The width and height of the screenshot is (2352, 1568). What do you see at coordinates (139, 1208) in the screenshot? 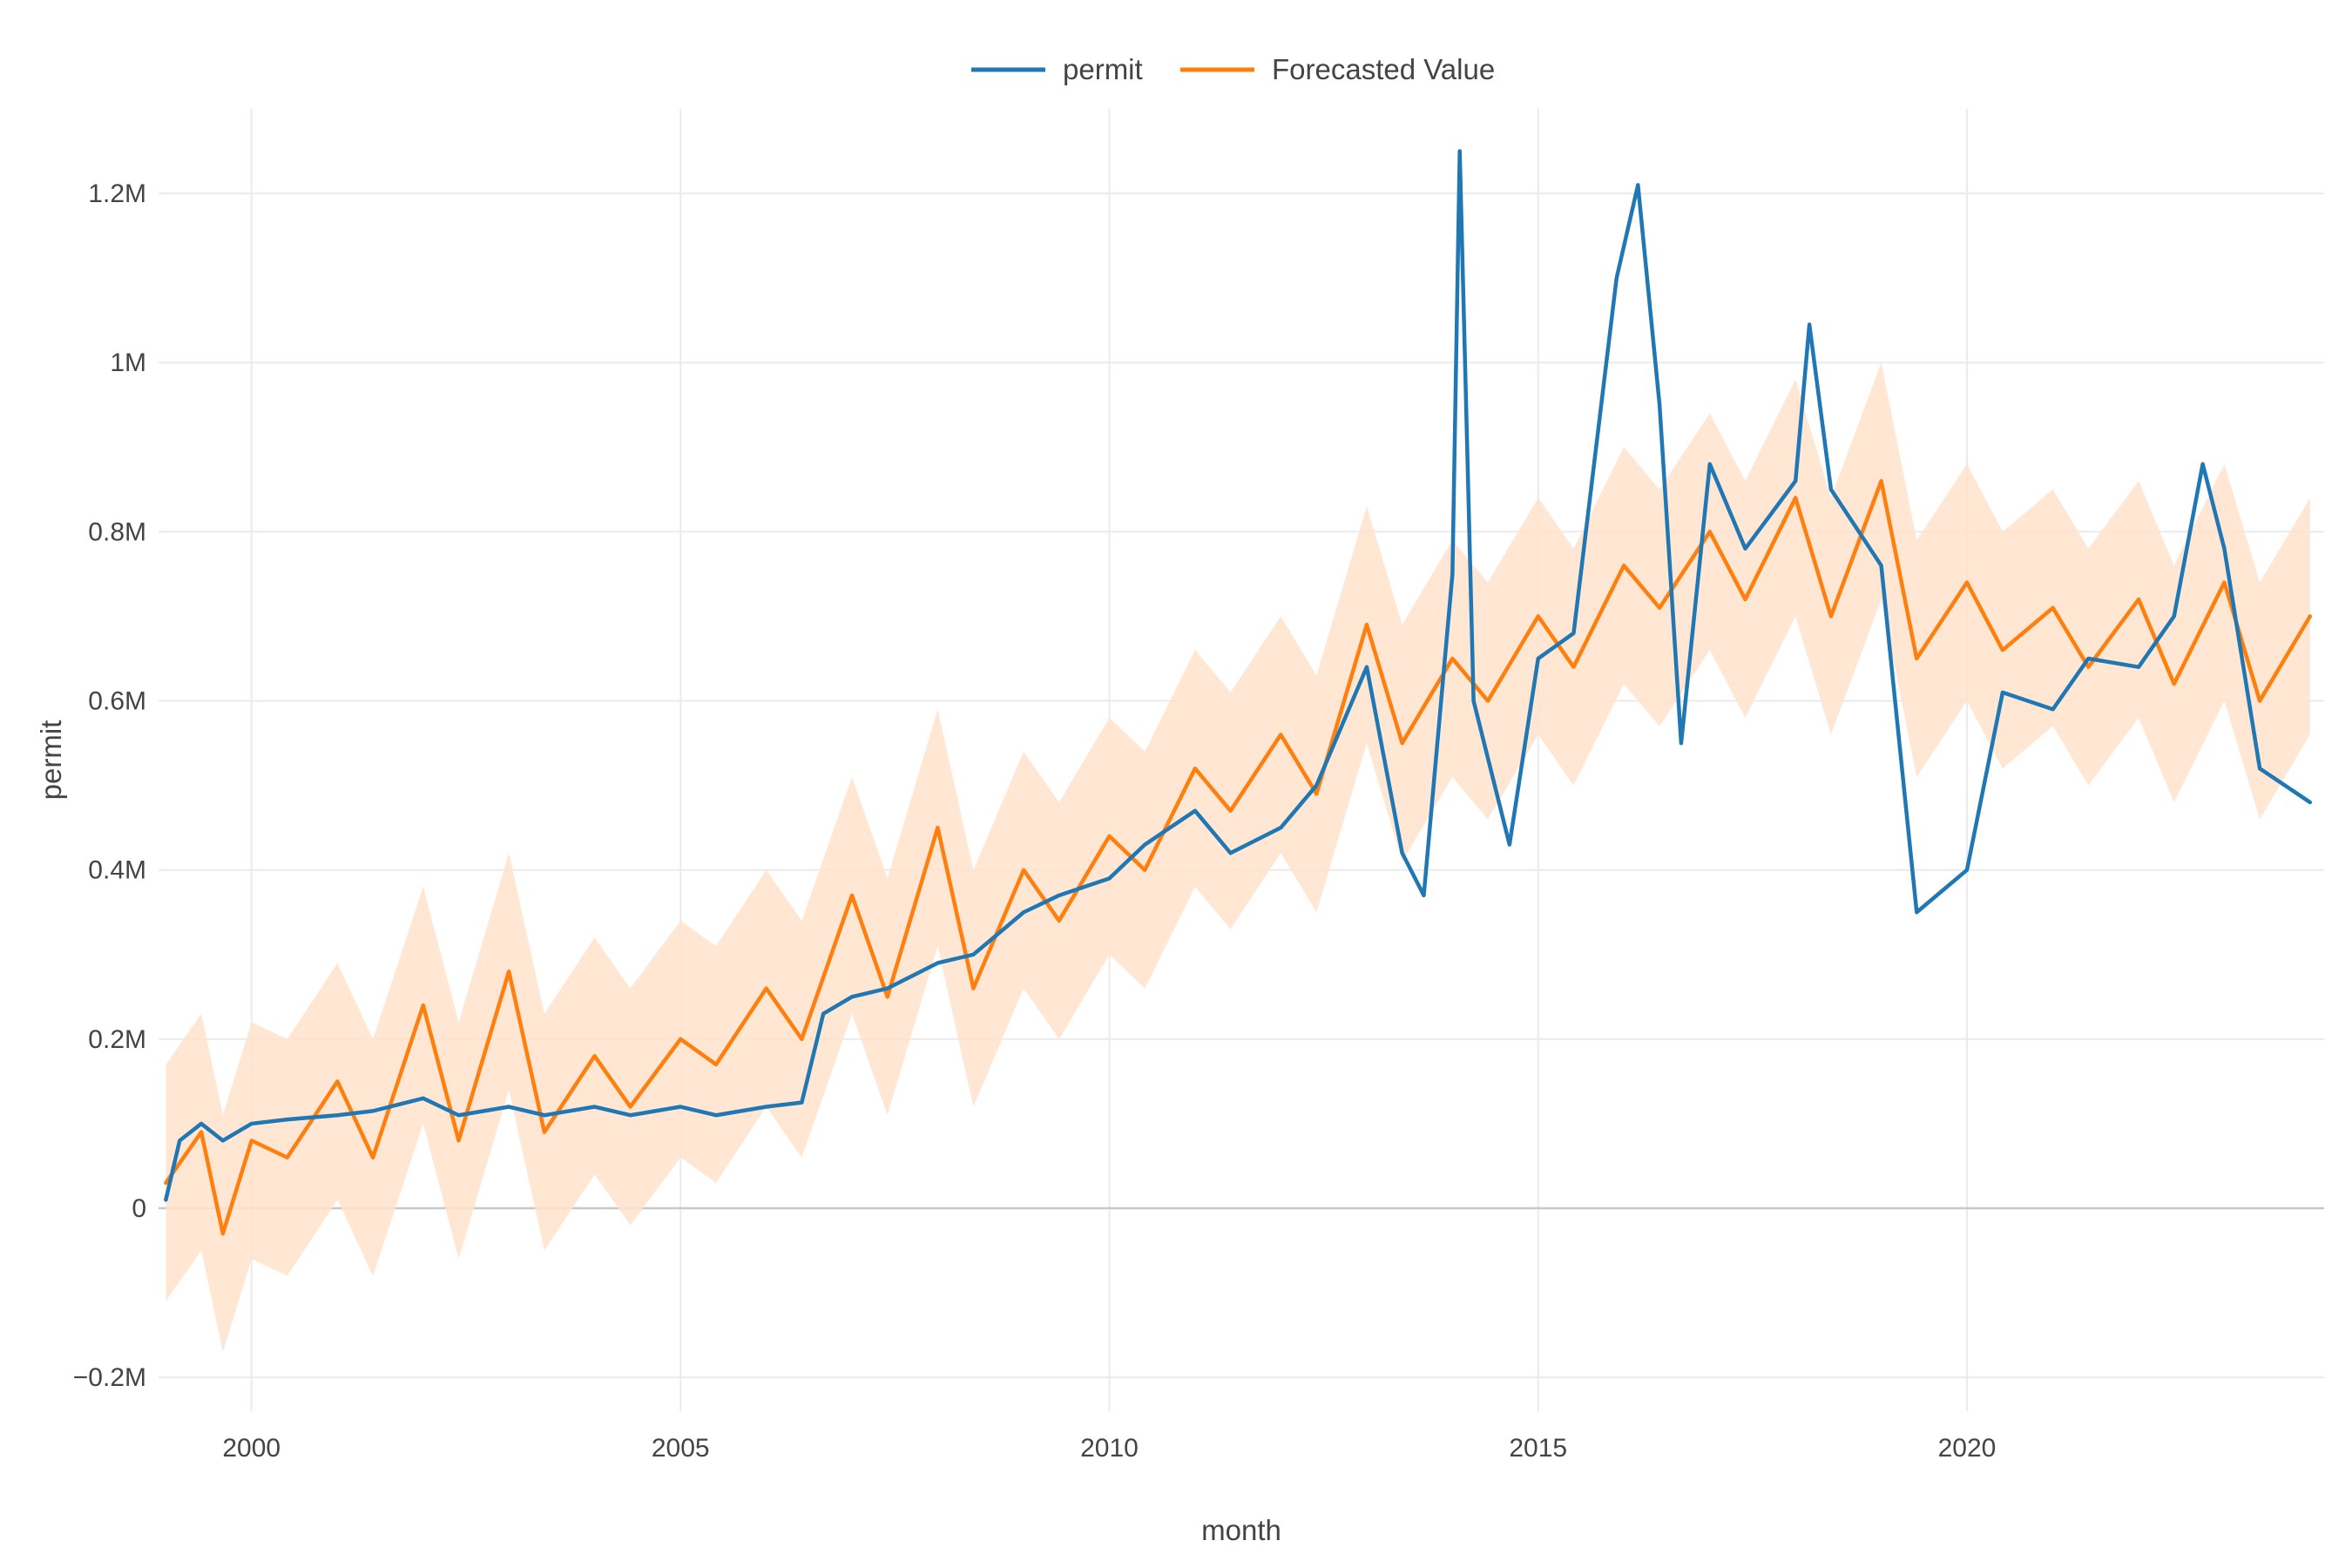
I see `y-tick-label-1: 0` at bounding box center [139, 1208].